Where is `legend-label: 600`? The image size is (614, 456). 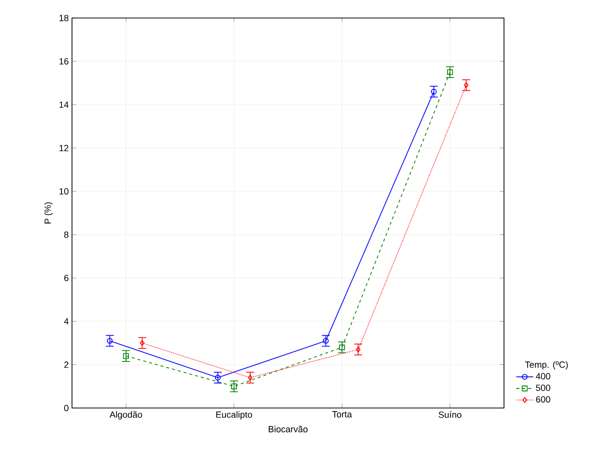 legend-label: 600 is located at coordinates (543, 399).